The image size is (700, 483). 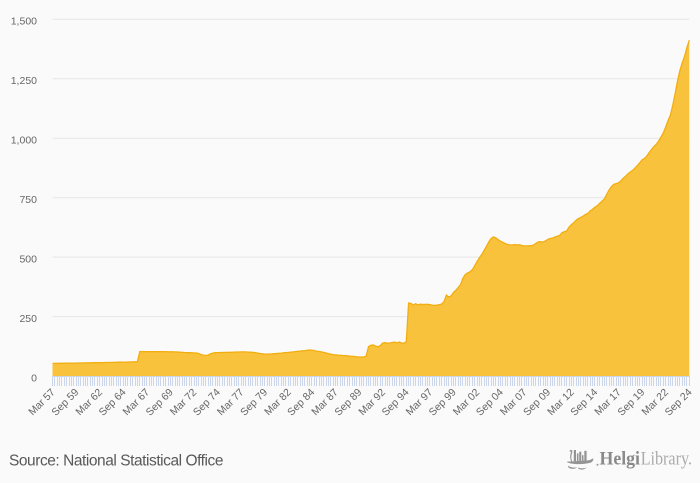 What do you see at coordinates (24, 22) in the screenshot?
I see `svg-text: 1,500` at bounding box center [24, 22].